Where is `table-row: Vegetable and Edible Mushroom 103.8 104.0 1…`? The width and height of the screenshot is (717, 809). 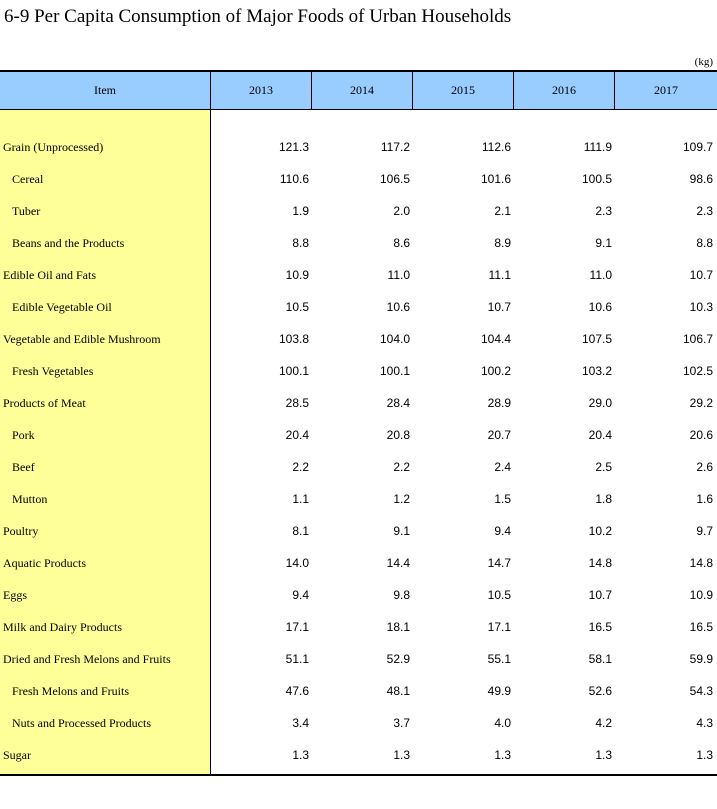
table-row: Vegetable and Edible Mushroom 103.8 104.0 1… is located at coordinates (358, 339).